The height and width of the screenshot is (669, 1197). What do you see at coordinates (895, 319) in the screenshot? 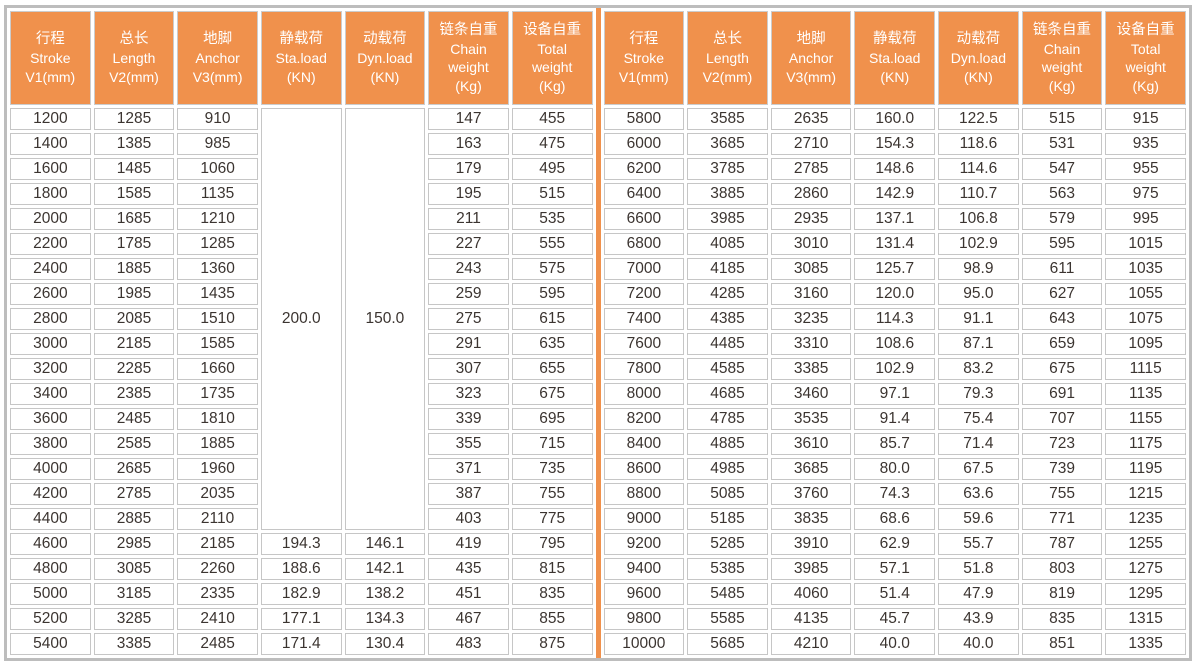
I see `cell-sta-load: 114.3` at bounding box center [895, 319].